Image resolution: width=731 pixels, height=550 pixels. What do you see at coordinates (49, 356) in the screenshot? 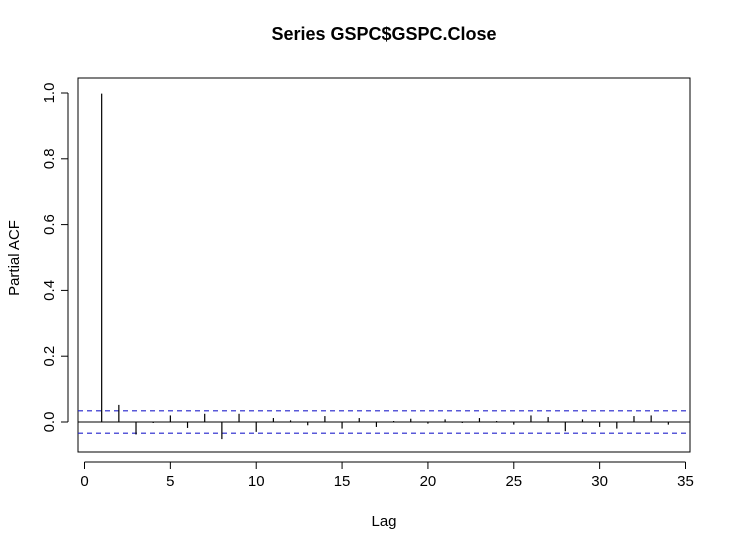
I see `y-tick-label-0-2: 0.2` at bounding box center [49, 356].